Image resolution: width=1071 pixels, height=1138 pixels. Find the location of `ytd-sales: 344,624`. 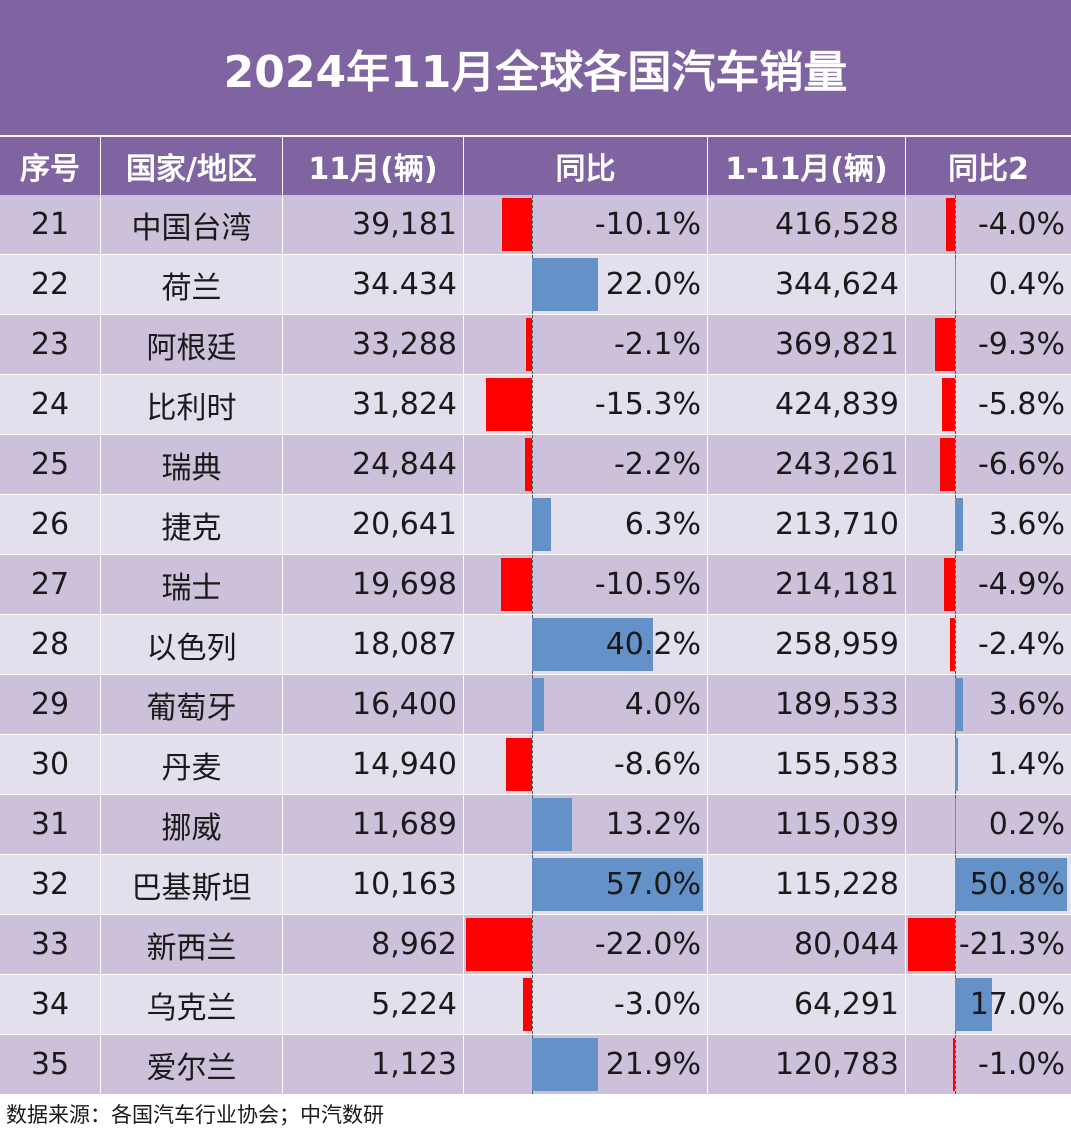

ytd-sales: 344,624 is located at coordinates (807, 284).